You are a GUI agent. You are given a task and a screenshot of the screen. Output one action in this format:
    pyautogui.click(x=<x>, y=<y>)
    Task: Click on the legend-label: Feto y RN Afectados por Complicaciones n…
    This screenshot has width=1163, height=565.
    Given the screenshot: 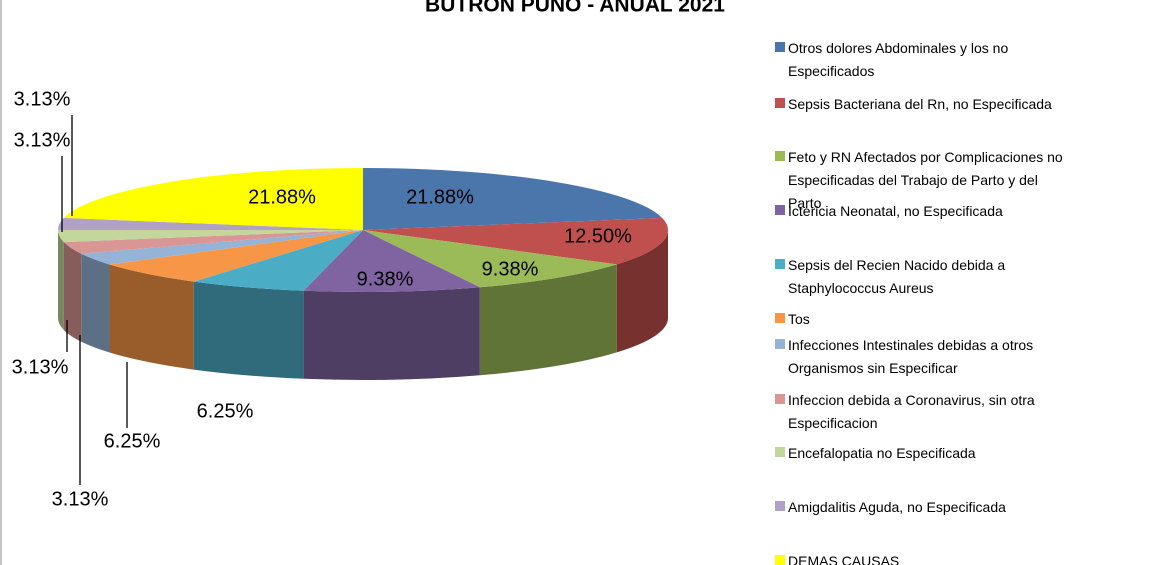 What is the action you would take?
    pyautogui.click(x=927, y=180)
    